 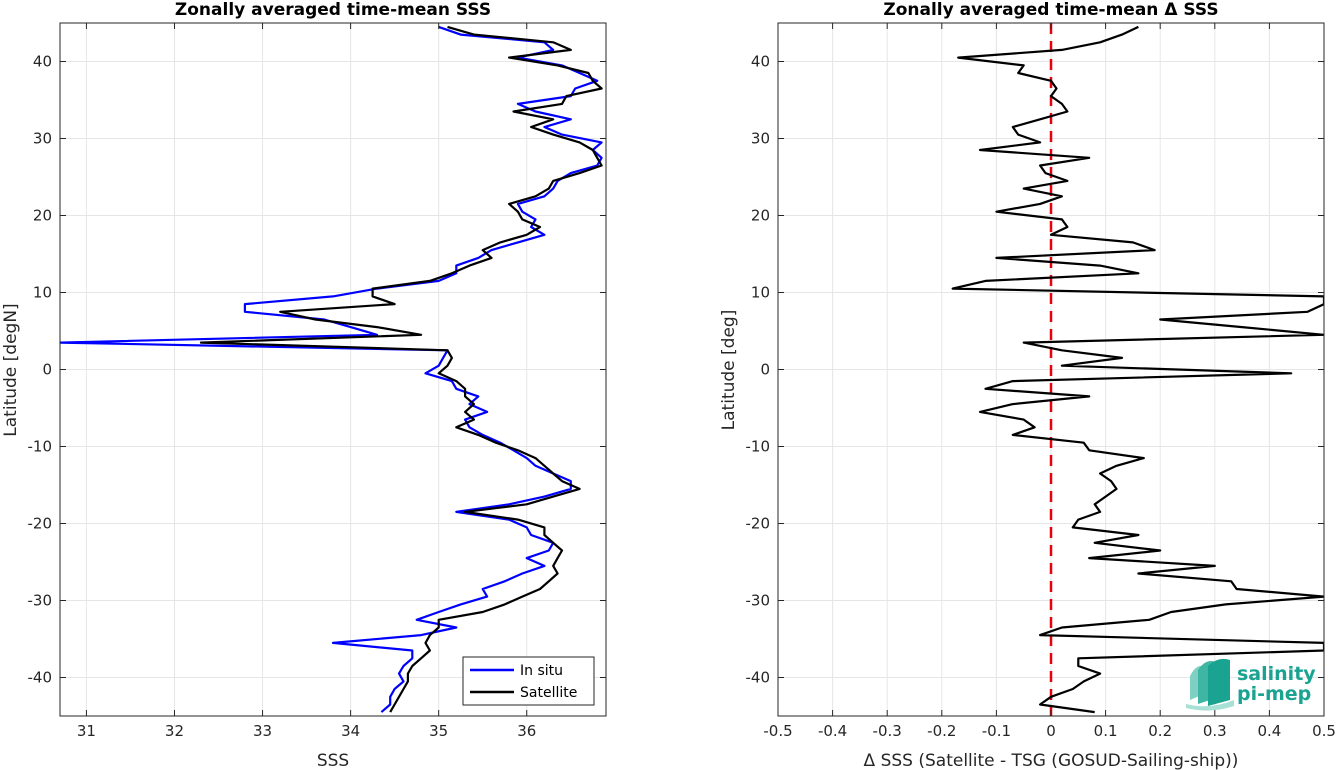 What do you see at coordinates (1269, 731) in the screenshot?
I see `right-xtick-label: 0.4` at bounding box center [1269, 731].